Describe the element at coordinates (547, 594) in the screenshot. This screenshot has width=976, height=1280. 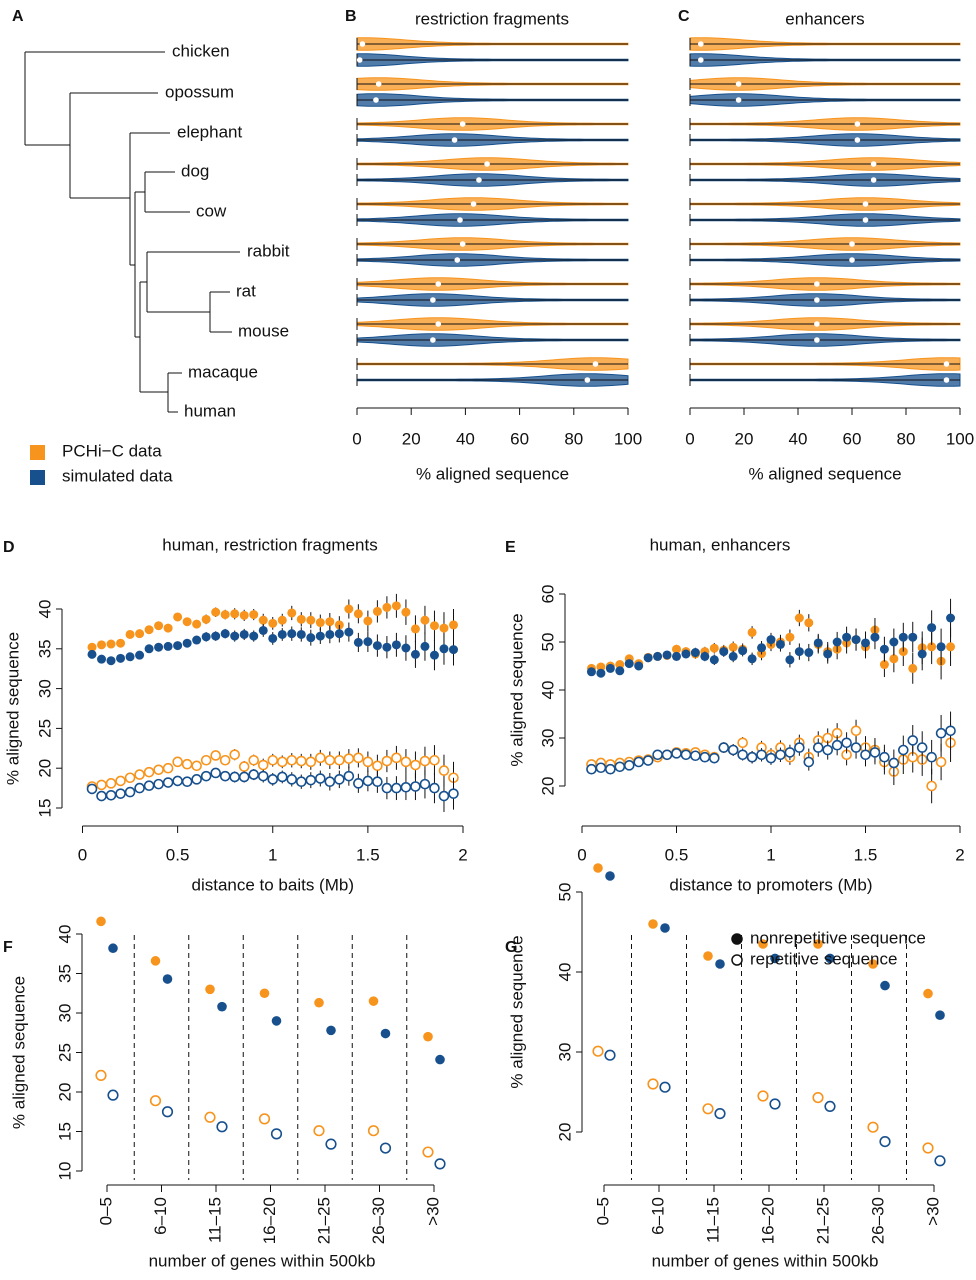
I see `y-tick-label: 60` at that location.